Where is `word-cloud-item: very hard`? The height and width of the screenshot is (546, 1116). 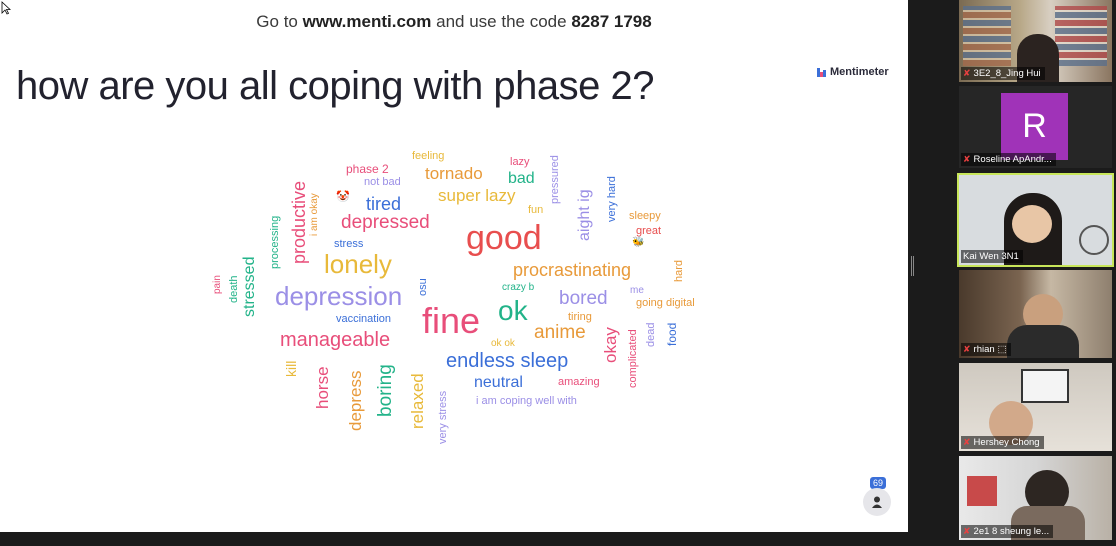 word-cloud-item: very hard is located at coordinates (612, 199).